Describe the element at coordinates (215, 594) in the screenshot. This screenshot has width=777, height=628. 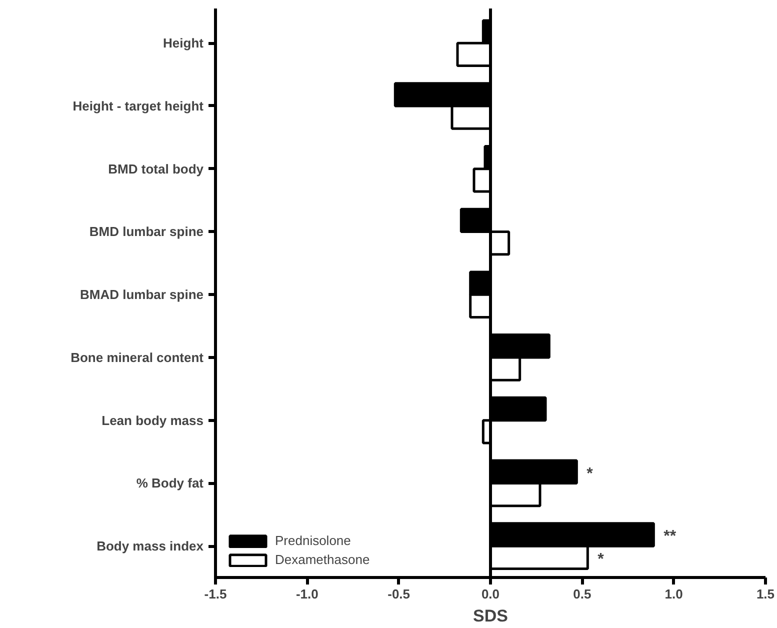
I see `x-tick-label: -1.5` at that location.